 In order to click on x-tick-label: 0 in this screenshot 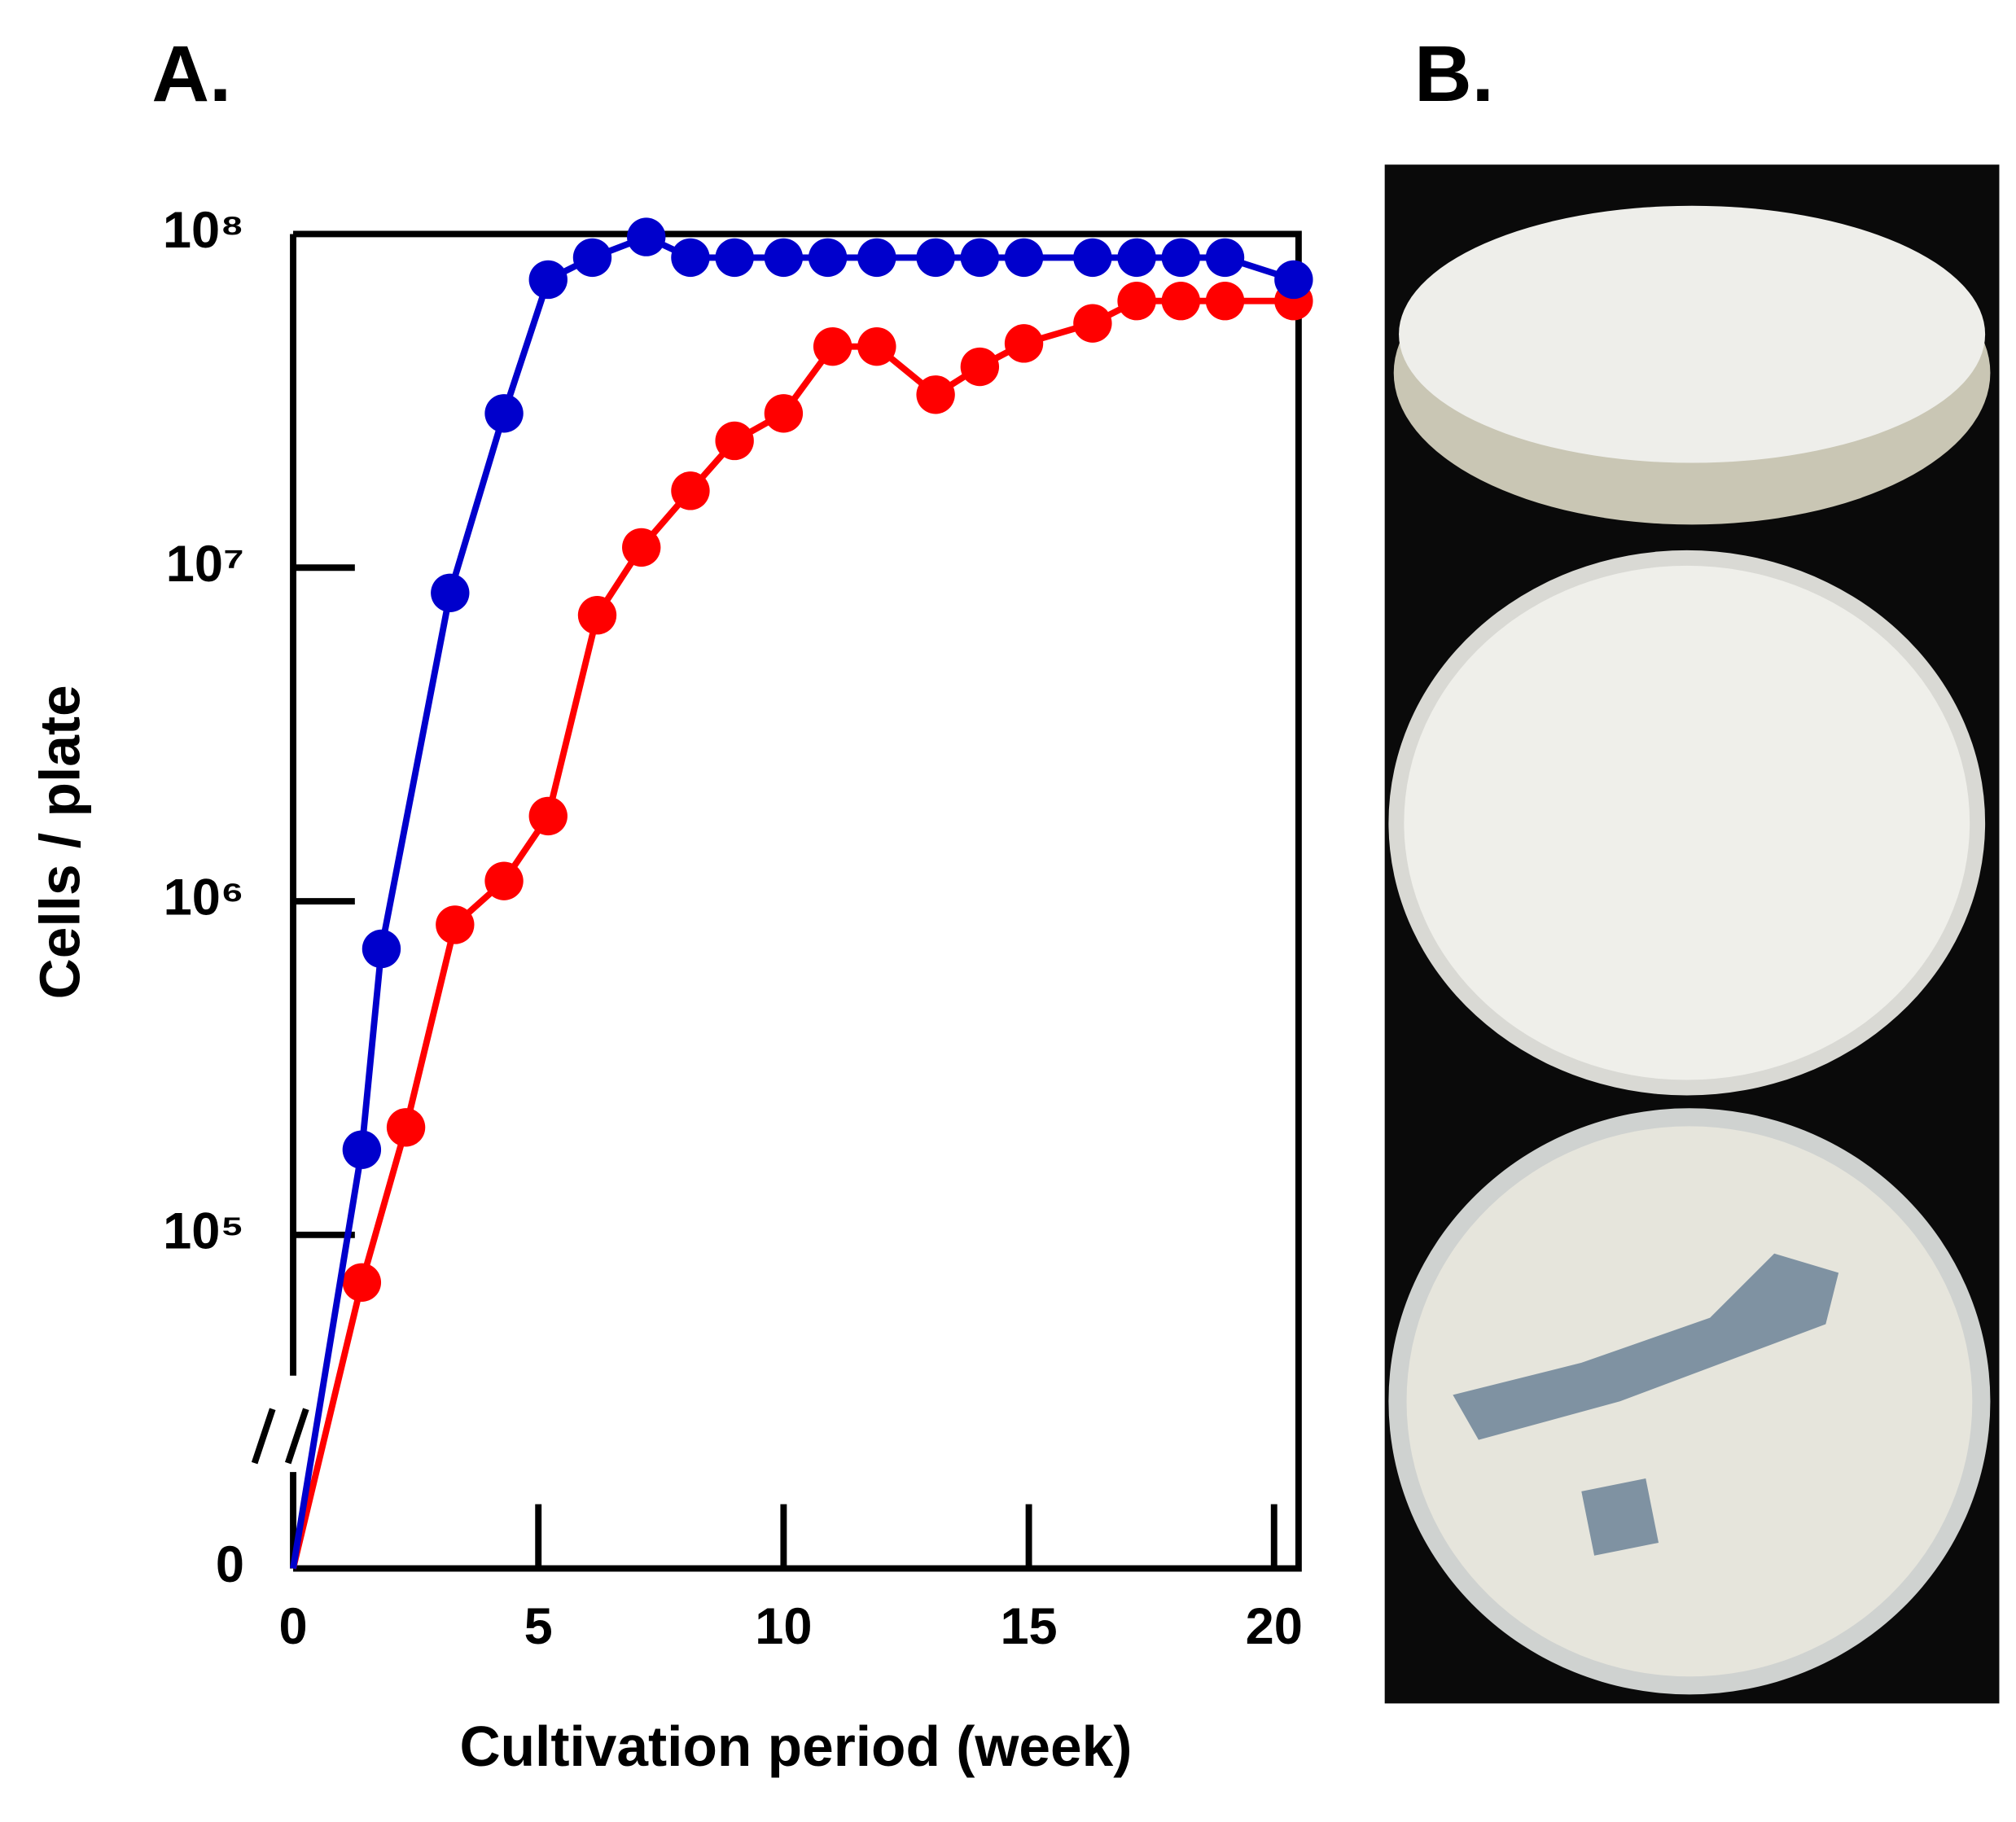, I will do `click(292, 1626)`.